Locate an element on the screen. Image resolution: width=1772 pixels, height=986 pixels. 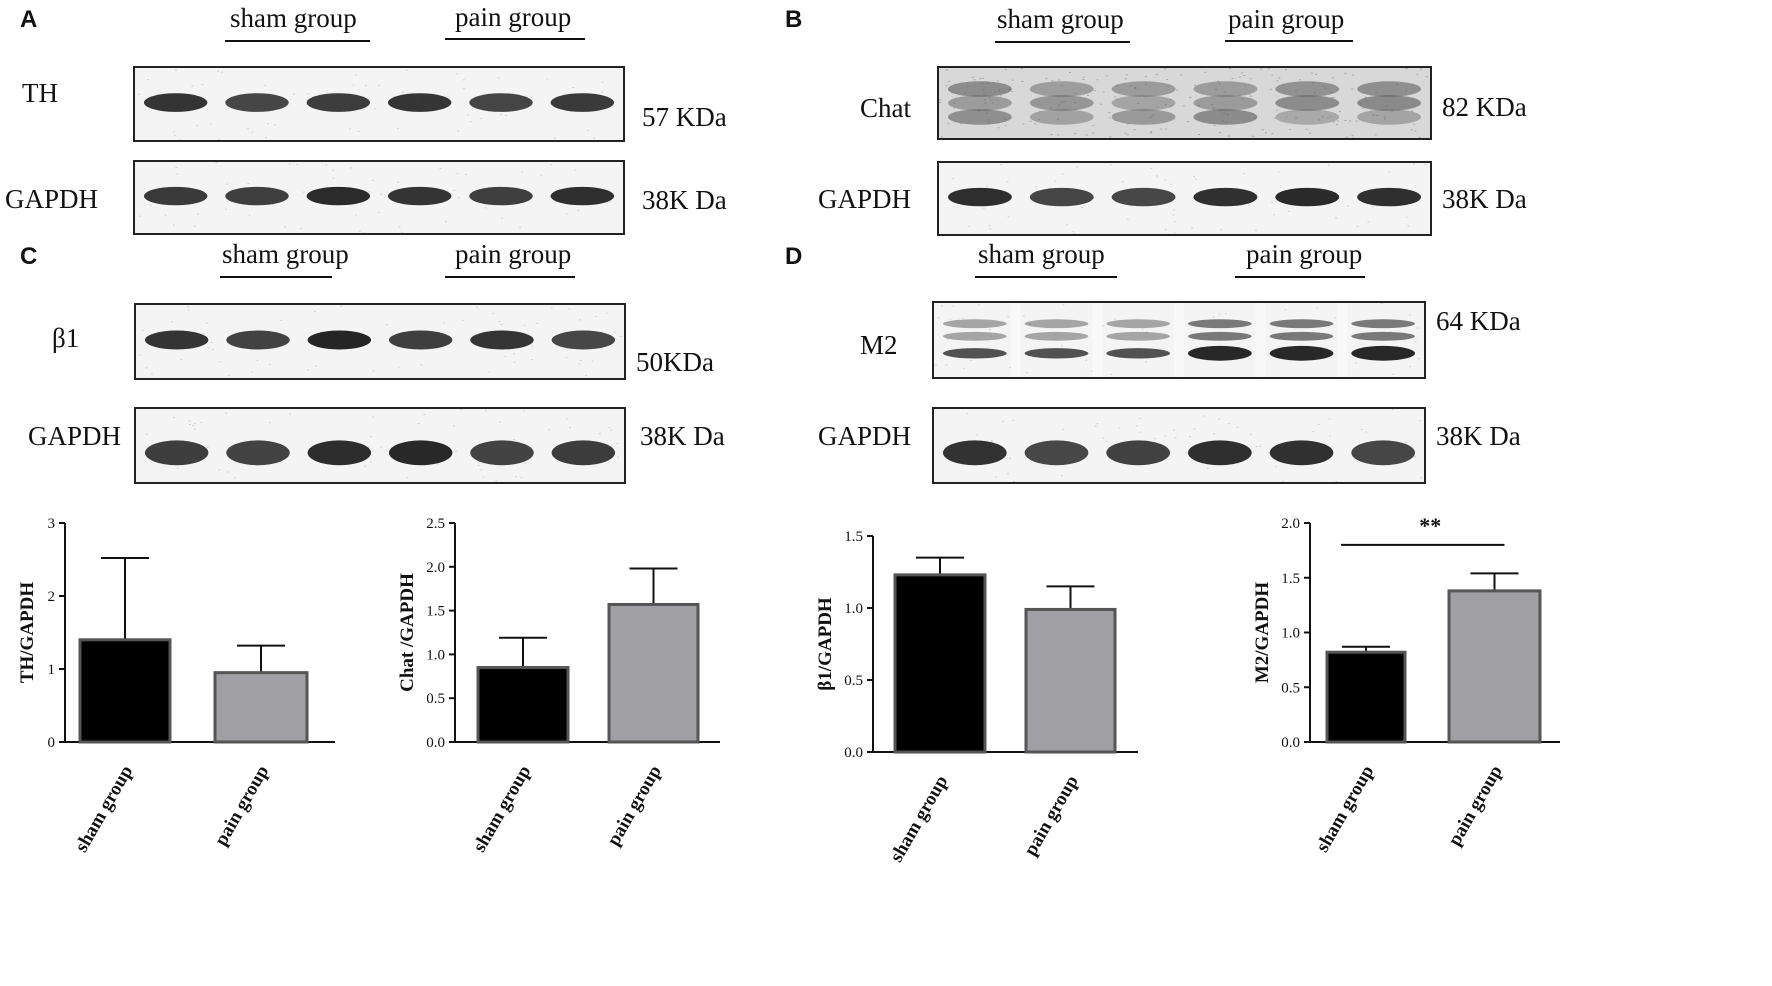
panel-letter-c: C is located at coordinates (29, 256).